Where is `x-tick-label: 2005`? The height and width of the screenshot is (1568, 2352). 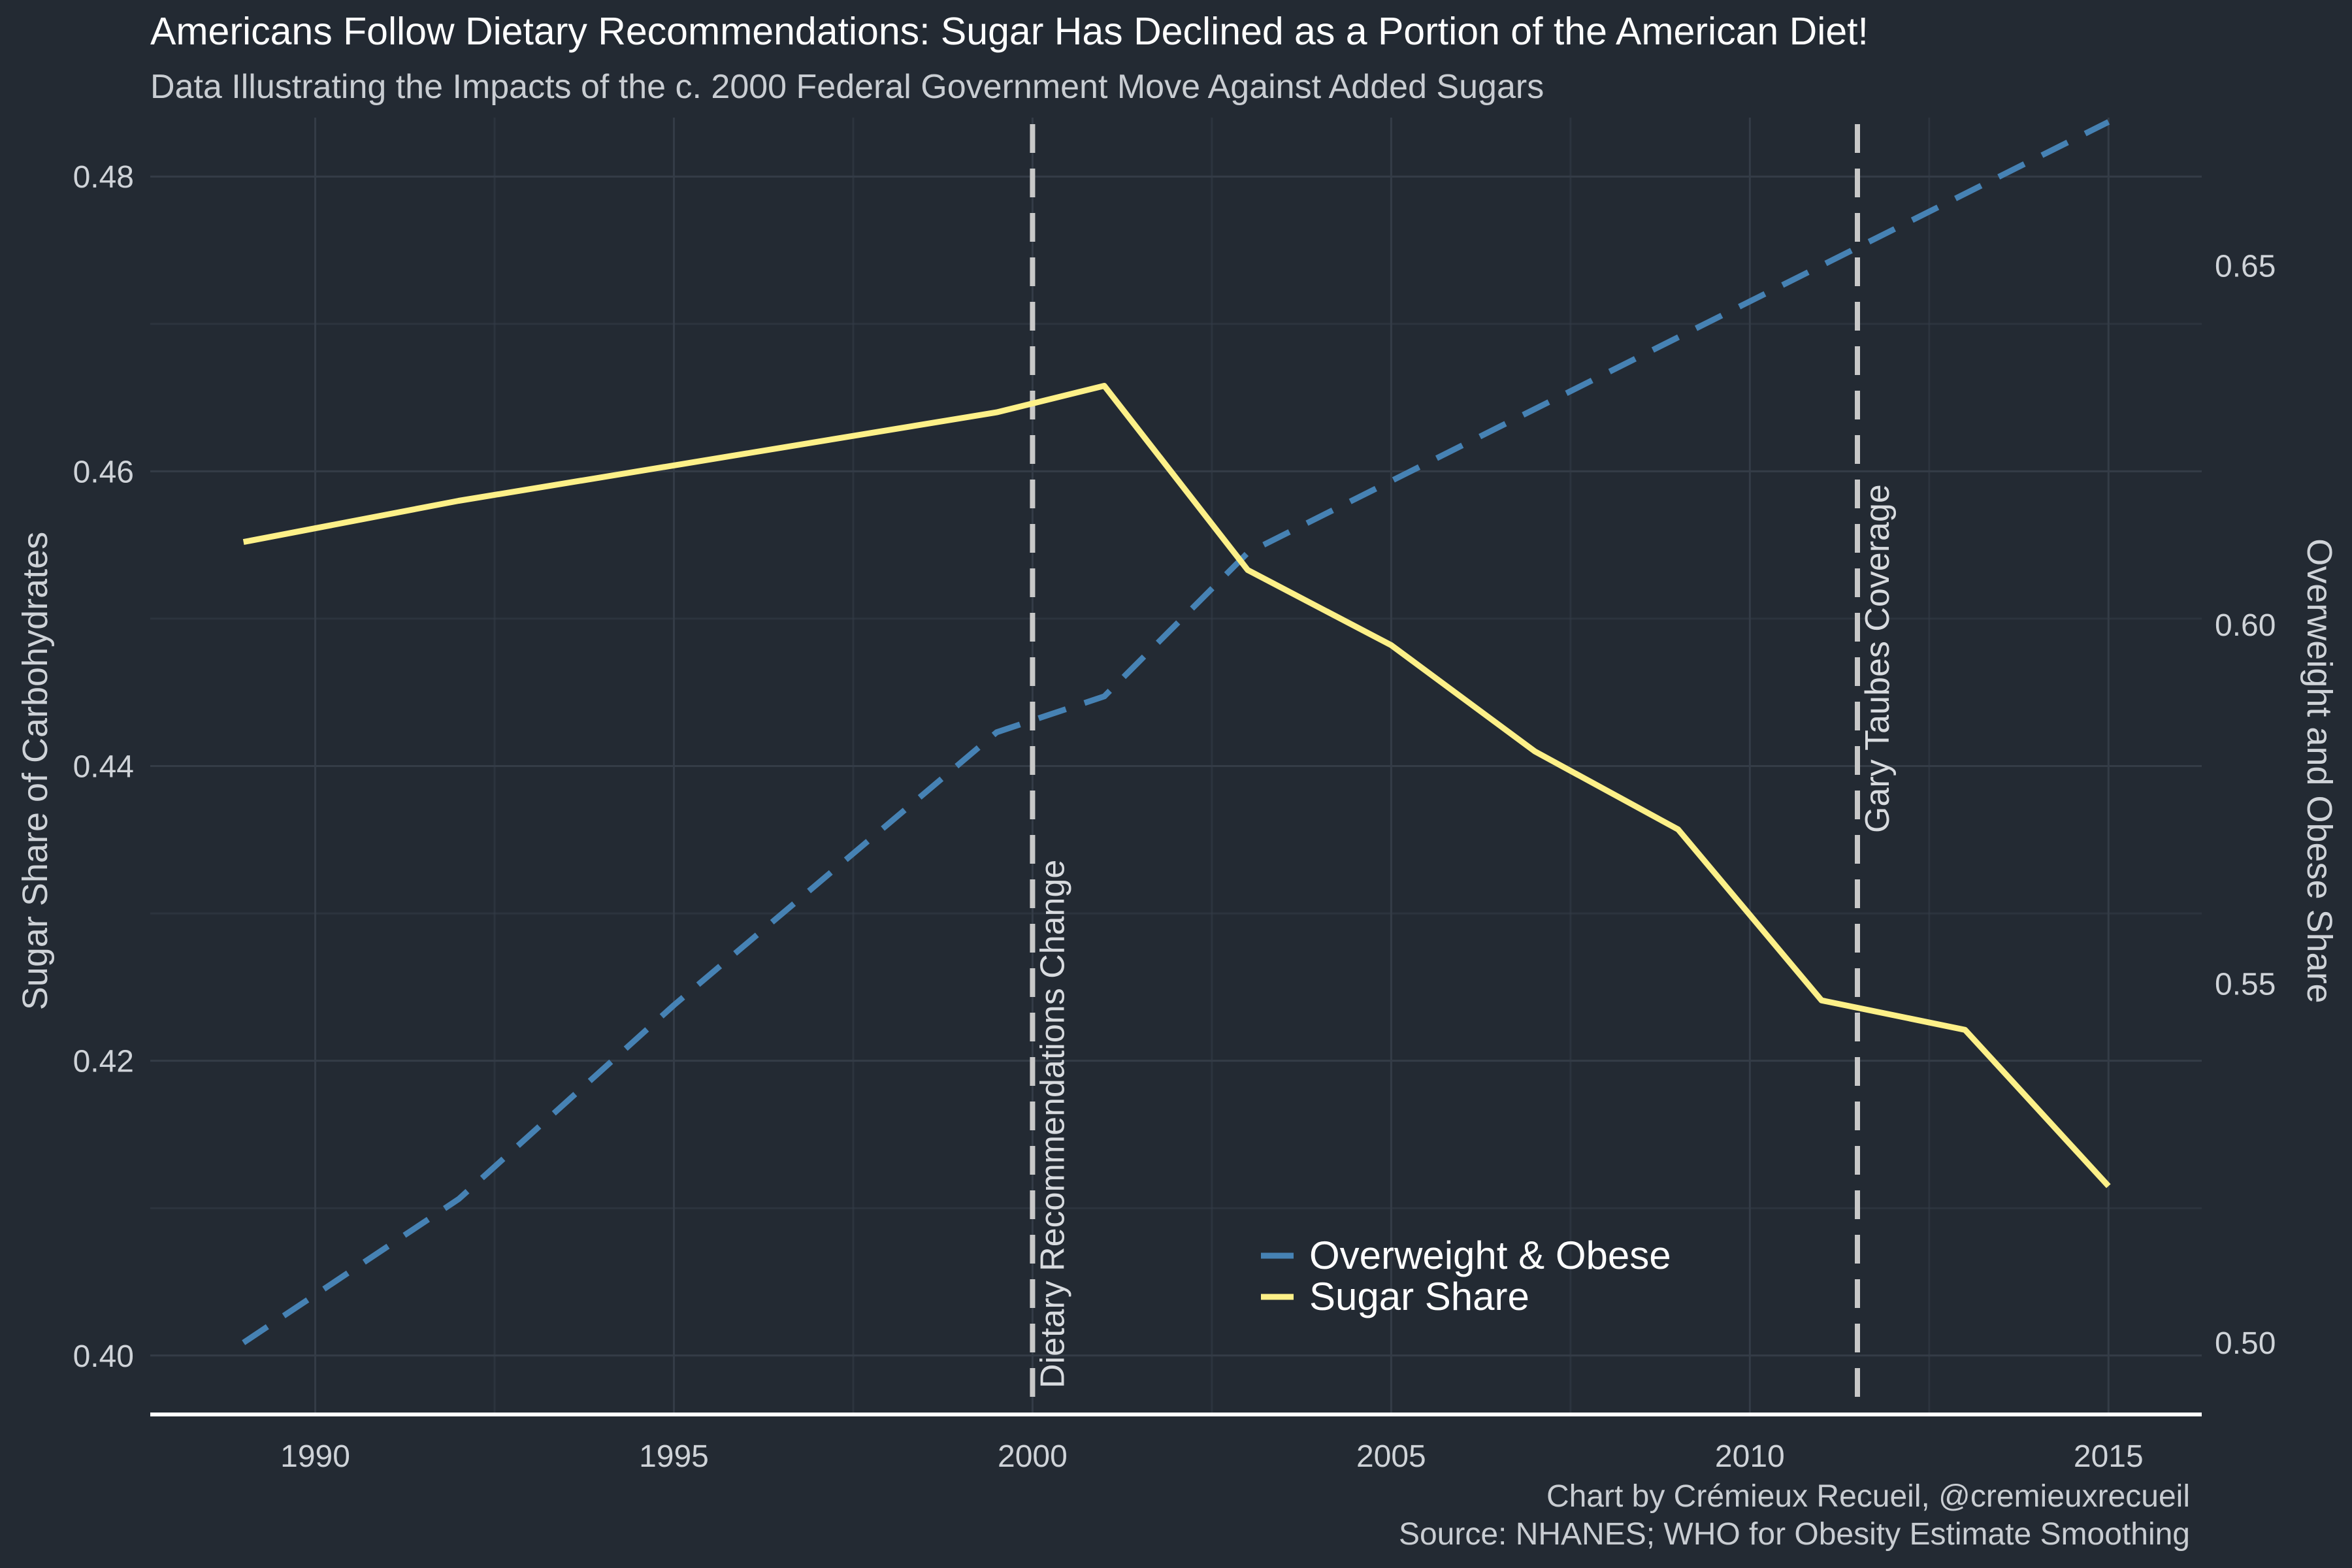
x-tick-label: 2005 is located at coordinates (1391, 1456).